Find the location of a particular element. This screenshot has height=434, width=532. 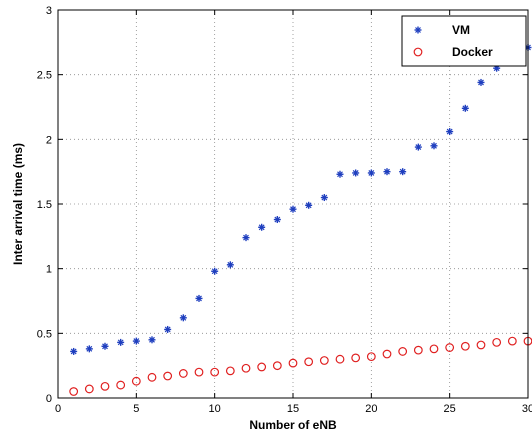

y-tick-label: 1 is located at coordinates (49, 270).